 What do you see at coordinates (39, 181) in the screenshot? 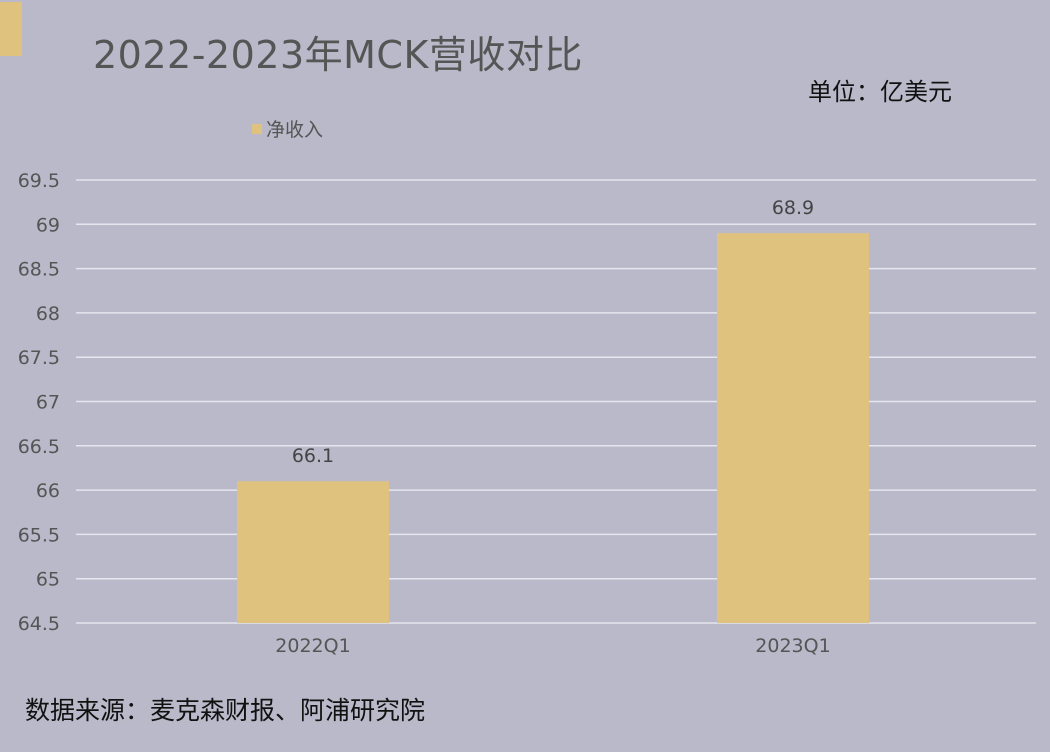
I see `y-tick-label: 69.5` at bounding box center [39, 181].